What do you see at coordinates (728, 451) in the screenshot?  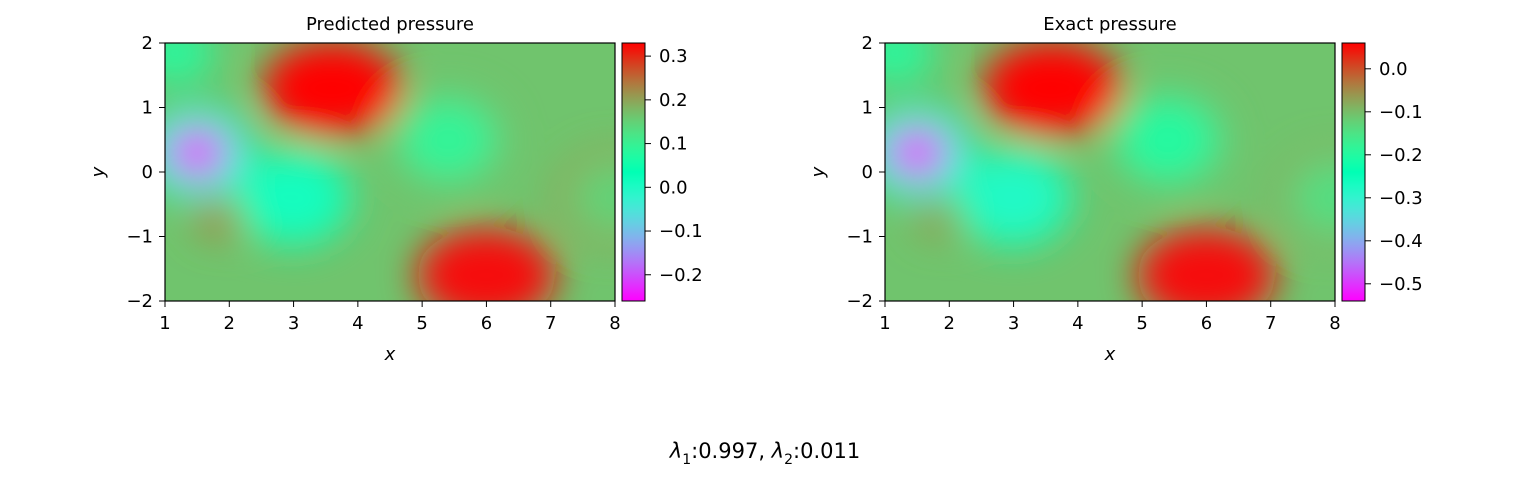 I see `lambda1-value: 0.997` at bounding box center [728, 451].